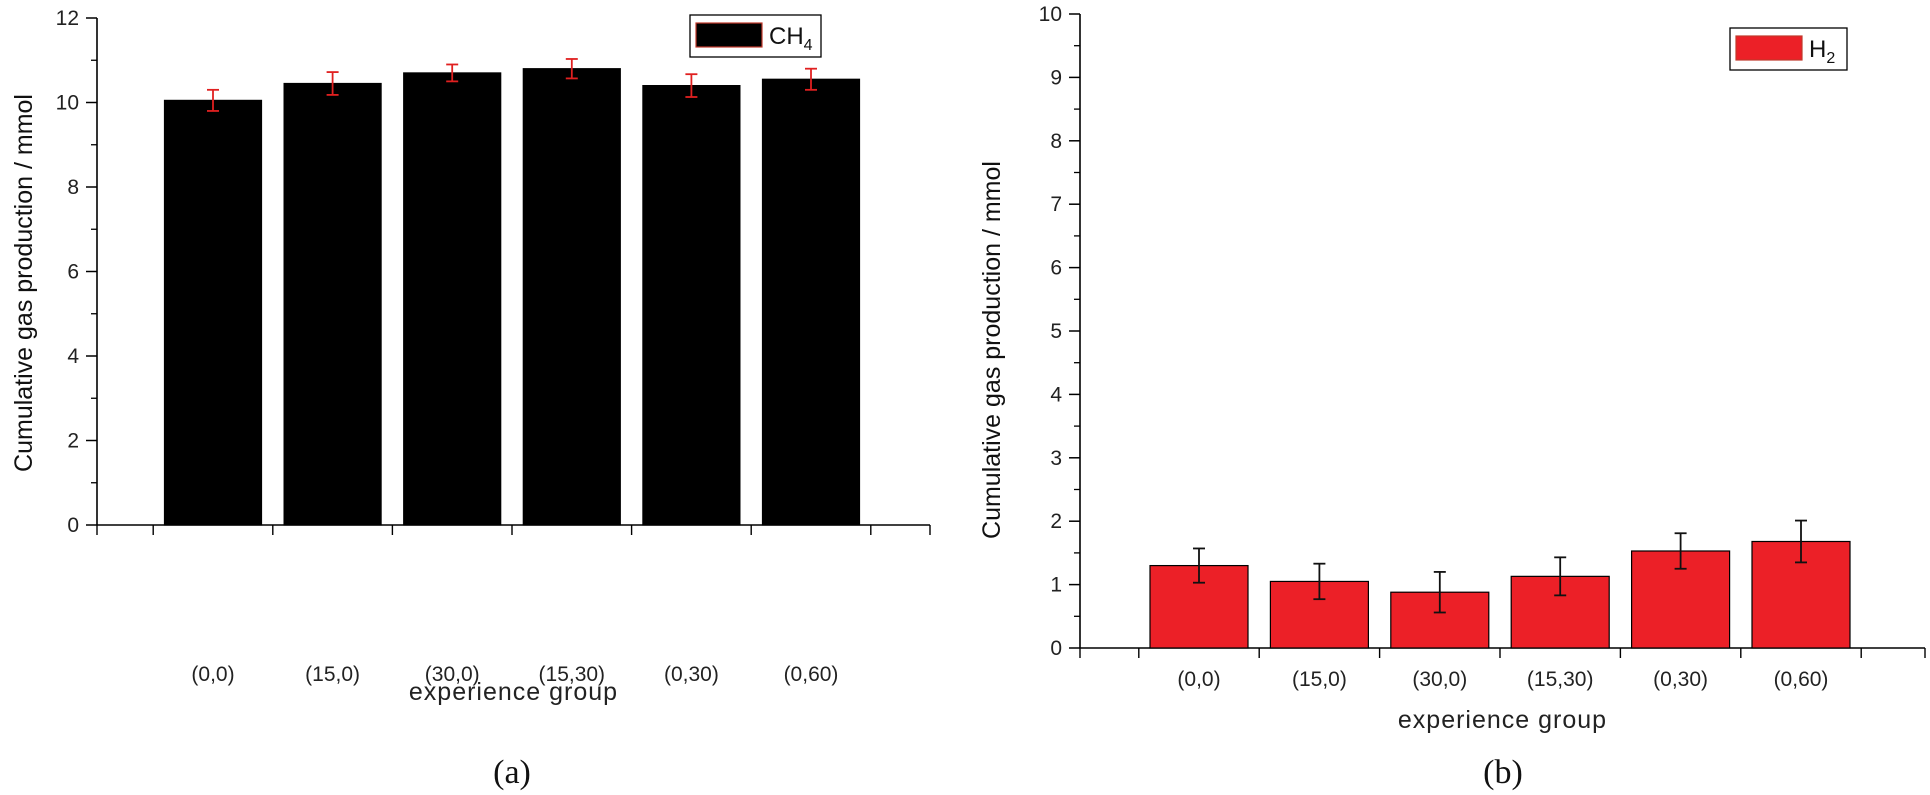 The image size is (1930, 795). What do you see at coordinates (512, 772) in the screenshot?
I see `panel-caption: (a)` at bounding box center [512, 772].